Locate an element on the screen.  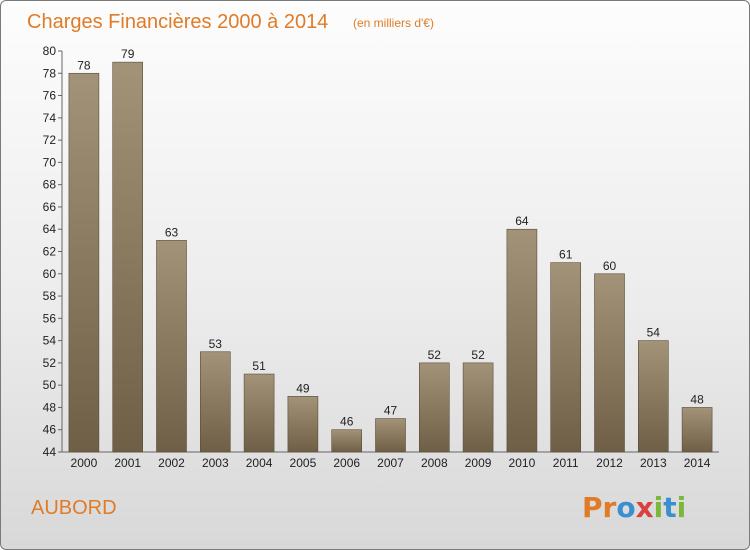
y-tick-label: 48 is located at coordinates (50, 407).